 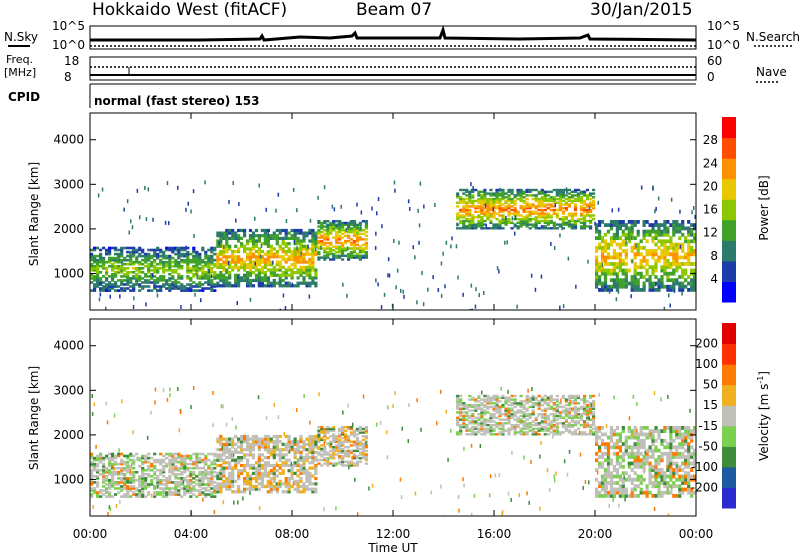 I want to click on cpid-text: normal (fast stereo) 153, so click(x=177, y=101).